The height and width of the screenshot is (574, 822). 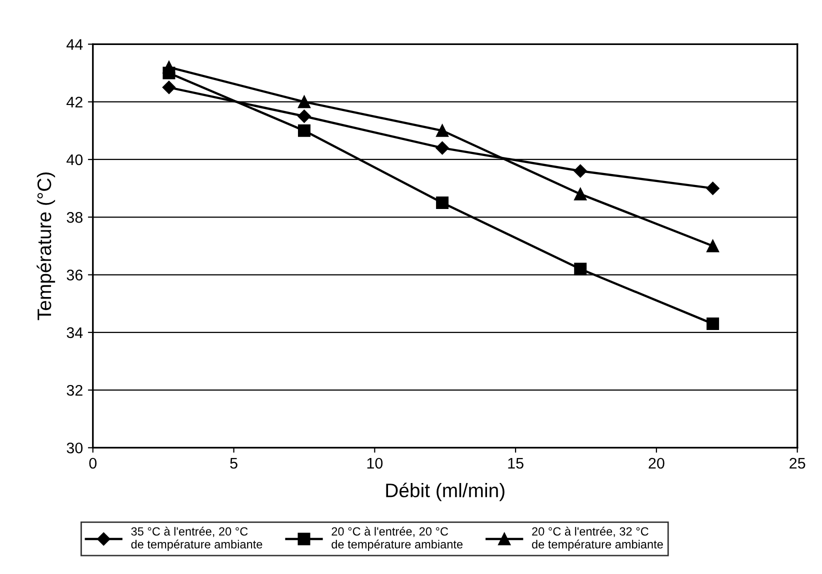 What do you see at coordinates (597, 538) in the screenshot?
I see `legend-label: 20 °C à l'entrée, 32 °C de température ambiante` at bounding box center [597, 538].